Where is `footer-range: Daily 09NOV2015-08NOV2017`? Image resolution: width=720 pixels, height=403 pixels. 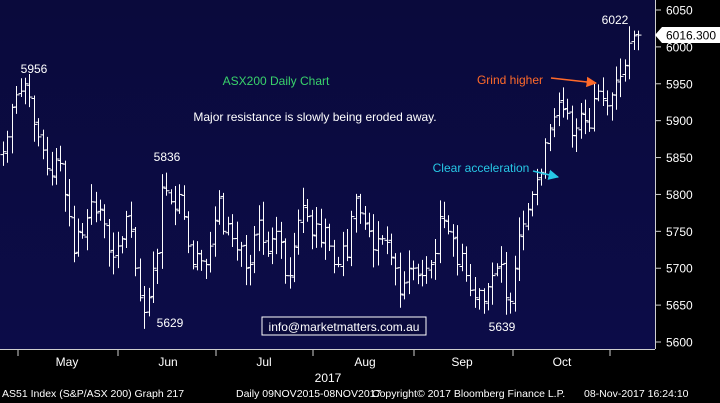
footer-range: Daily 09NOV2015-08NOV2017 is located at coordinates (309, 394).